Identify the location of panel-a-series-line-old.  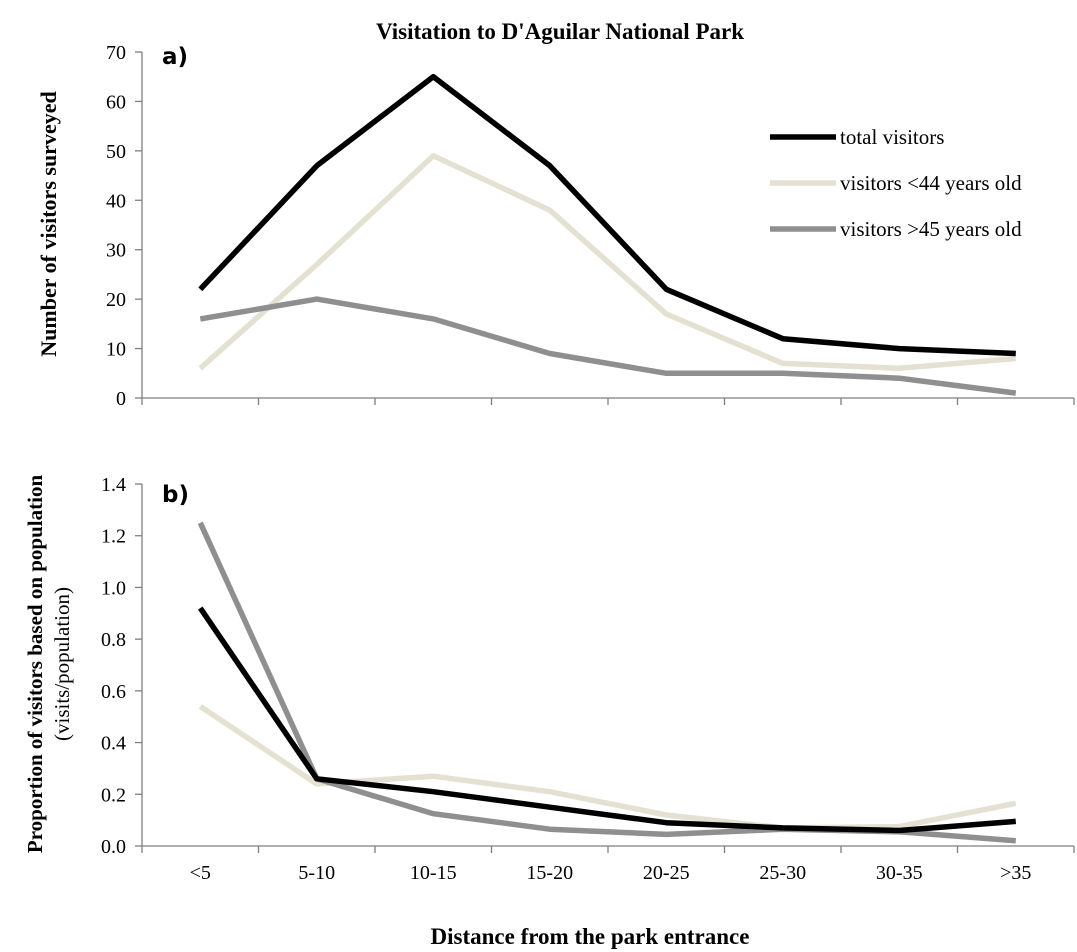
(608, 346).